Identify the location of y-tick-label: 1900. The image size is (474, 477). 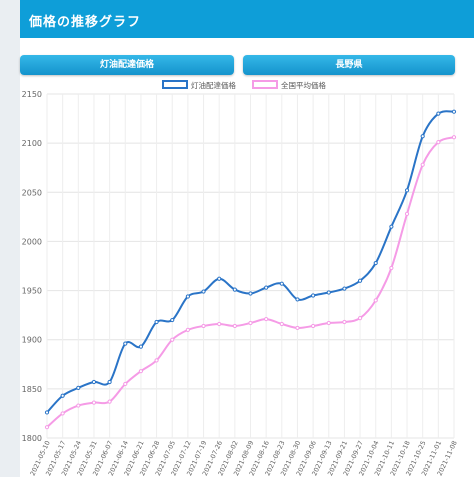
(32, 340).